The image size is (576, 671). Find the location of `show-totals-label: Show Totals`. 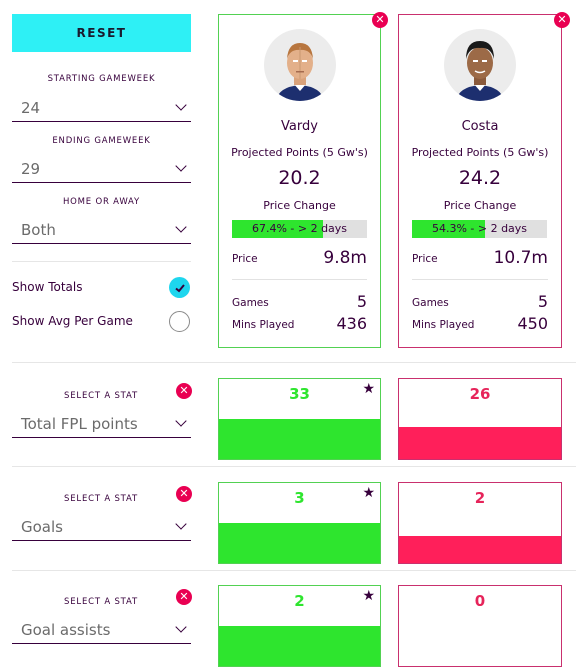

show-totals-label: Show Totals is located at coordinates (47, 287).